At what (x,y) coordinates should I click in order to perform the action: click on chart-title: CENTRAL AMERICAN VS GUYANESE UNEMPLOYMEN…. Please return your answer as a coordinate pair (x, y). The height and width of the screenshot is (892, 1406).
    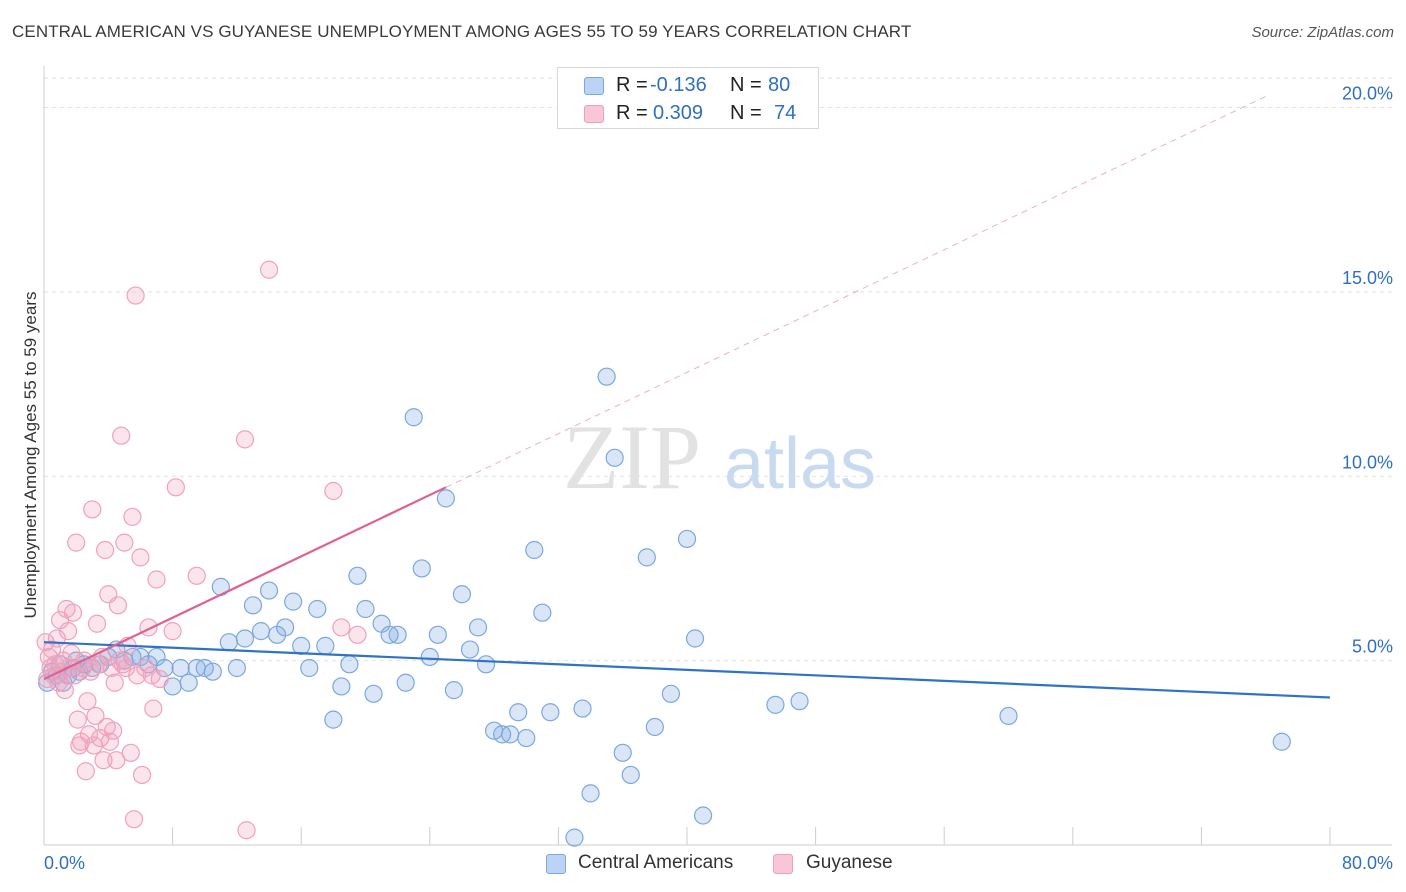
    Looking at the image, I should click on (462, 31).